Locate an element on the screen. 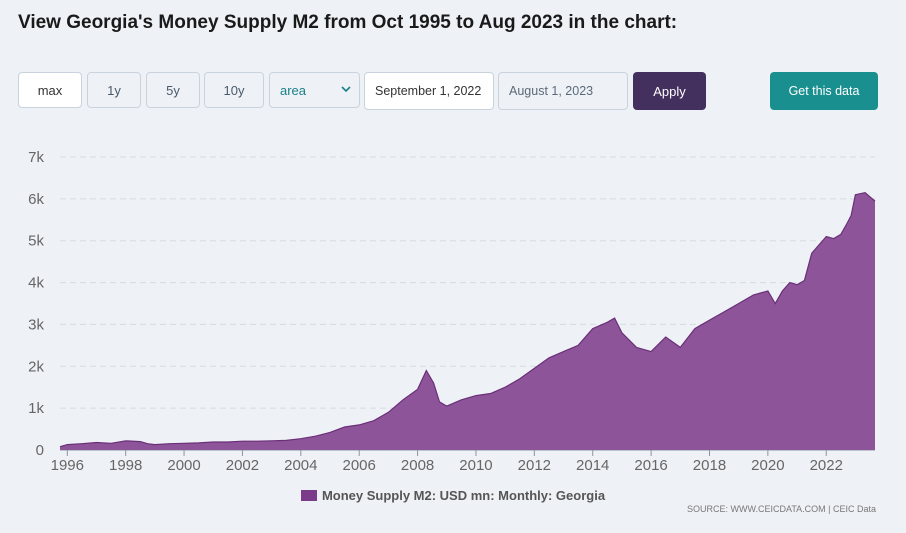  x-tick-label: 2002 is located at coordinates (242, 465).